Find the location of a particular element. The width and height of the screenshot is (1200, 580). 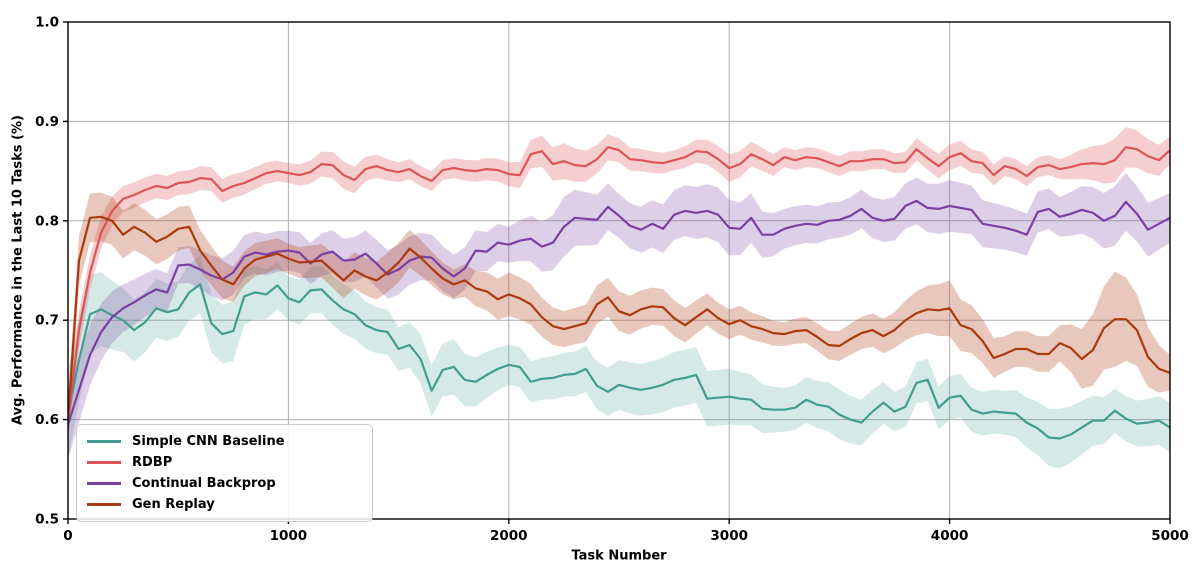

legend-label: Simple CNN Baseline is located at coordinates (208, 441).